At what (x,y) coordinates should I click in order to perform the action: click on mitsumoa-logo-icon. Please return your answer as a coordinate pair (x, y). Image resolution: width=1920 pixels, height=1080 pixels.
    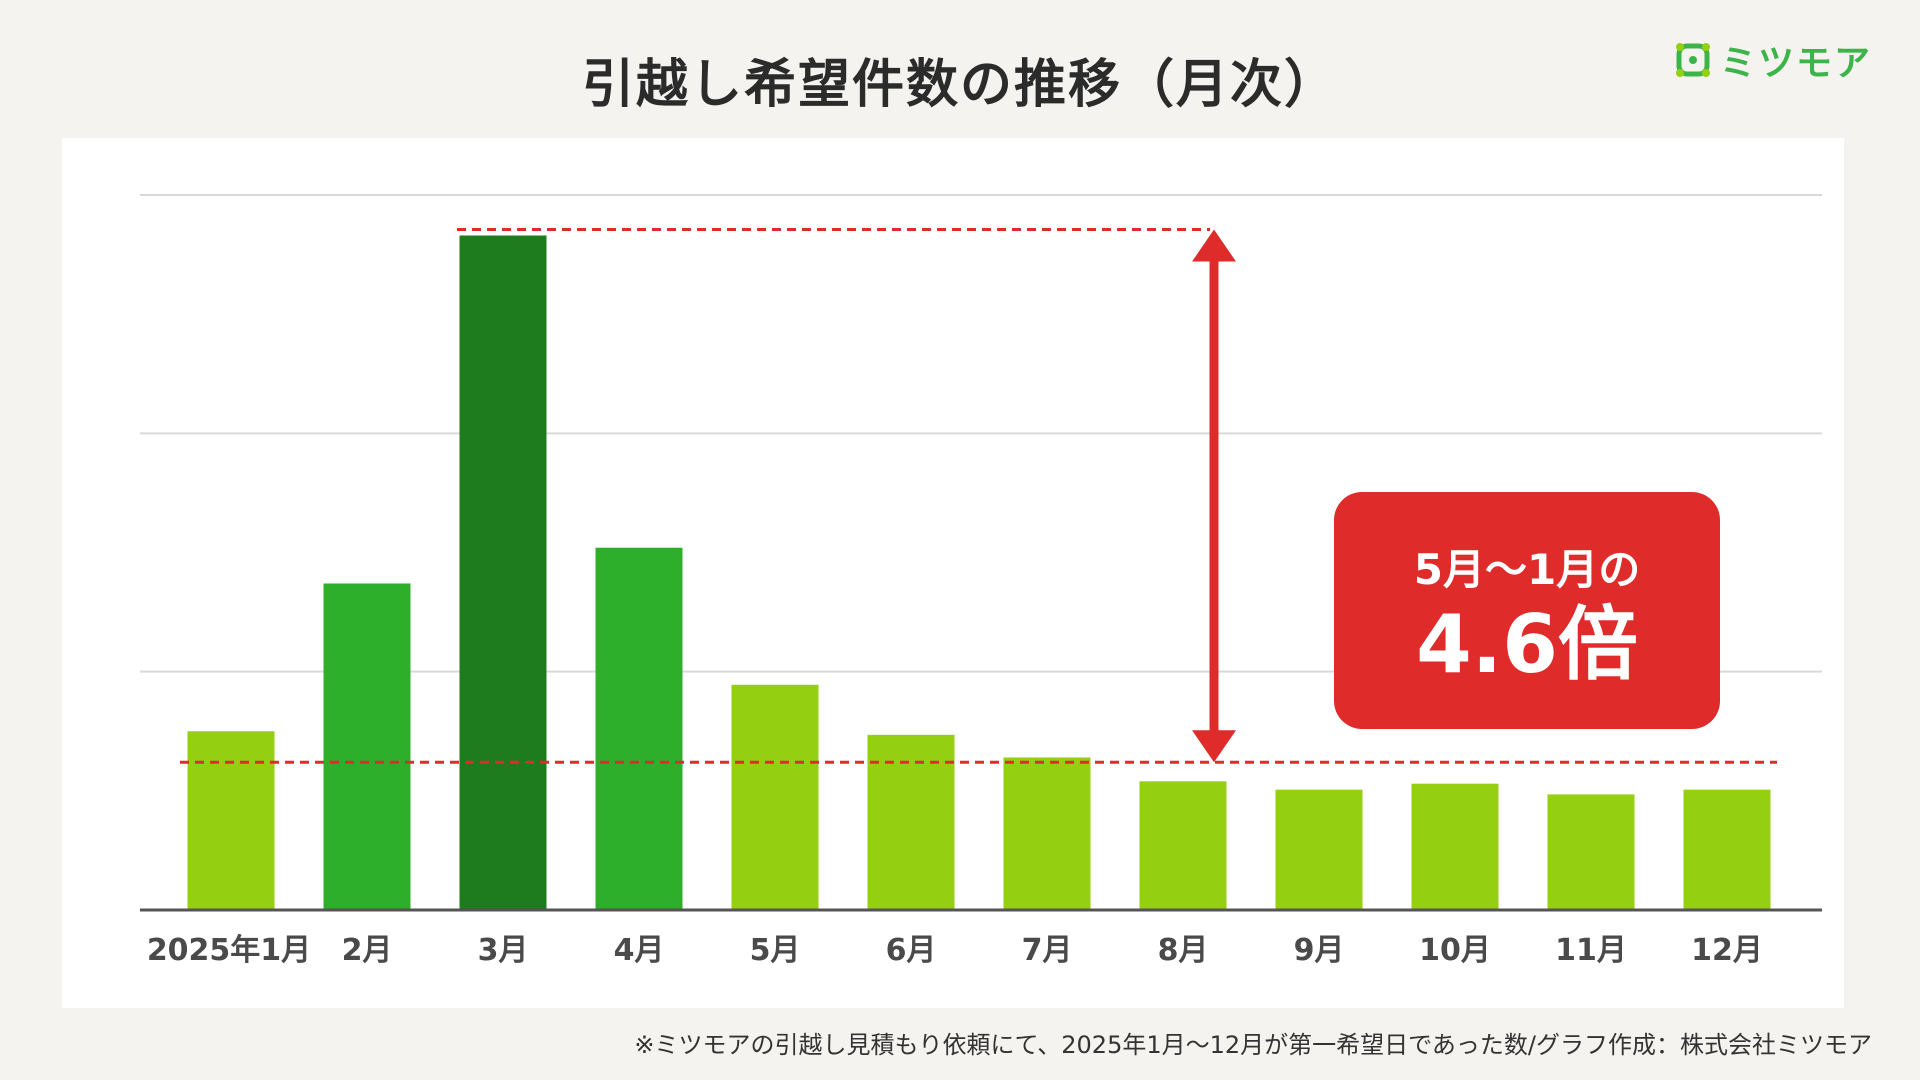
    Looking at the image, I should click on (1692, 60).